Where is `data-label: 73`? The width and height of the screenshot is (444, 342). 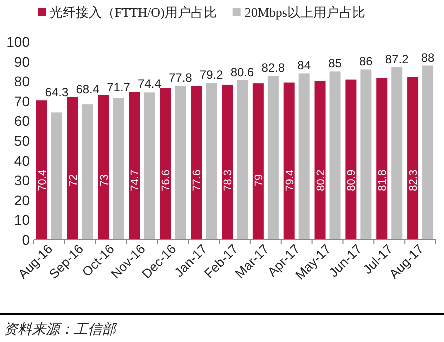 data-label: 73 is located at coordinates (104, 180).